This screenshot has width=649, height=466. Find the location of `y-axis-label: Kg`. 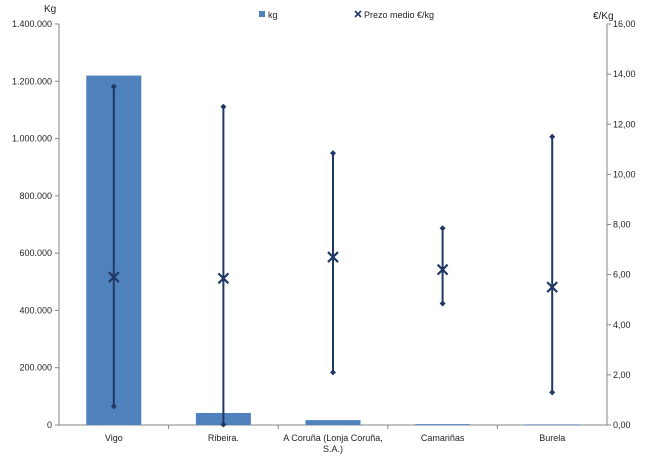

y-axis-label: Kg is located at coordinates (50, 9).